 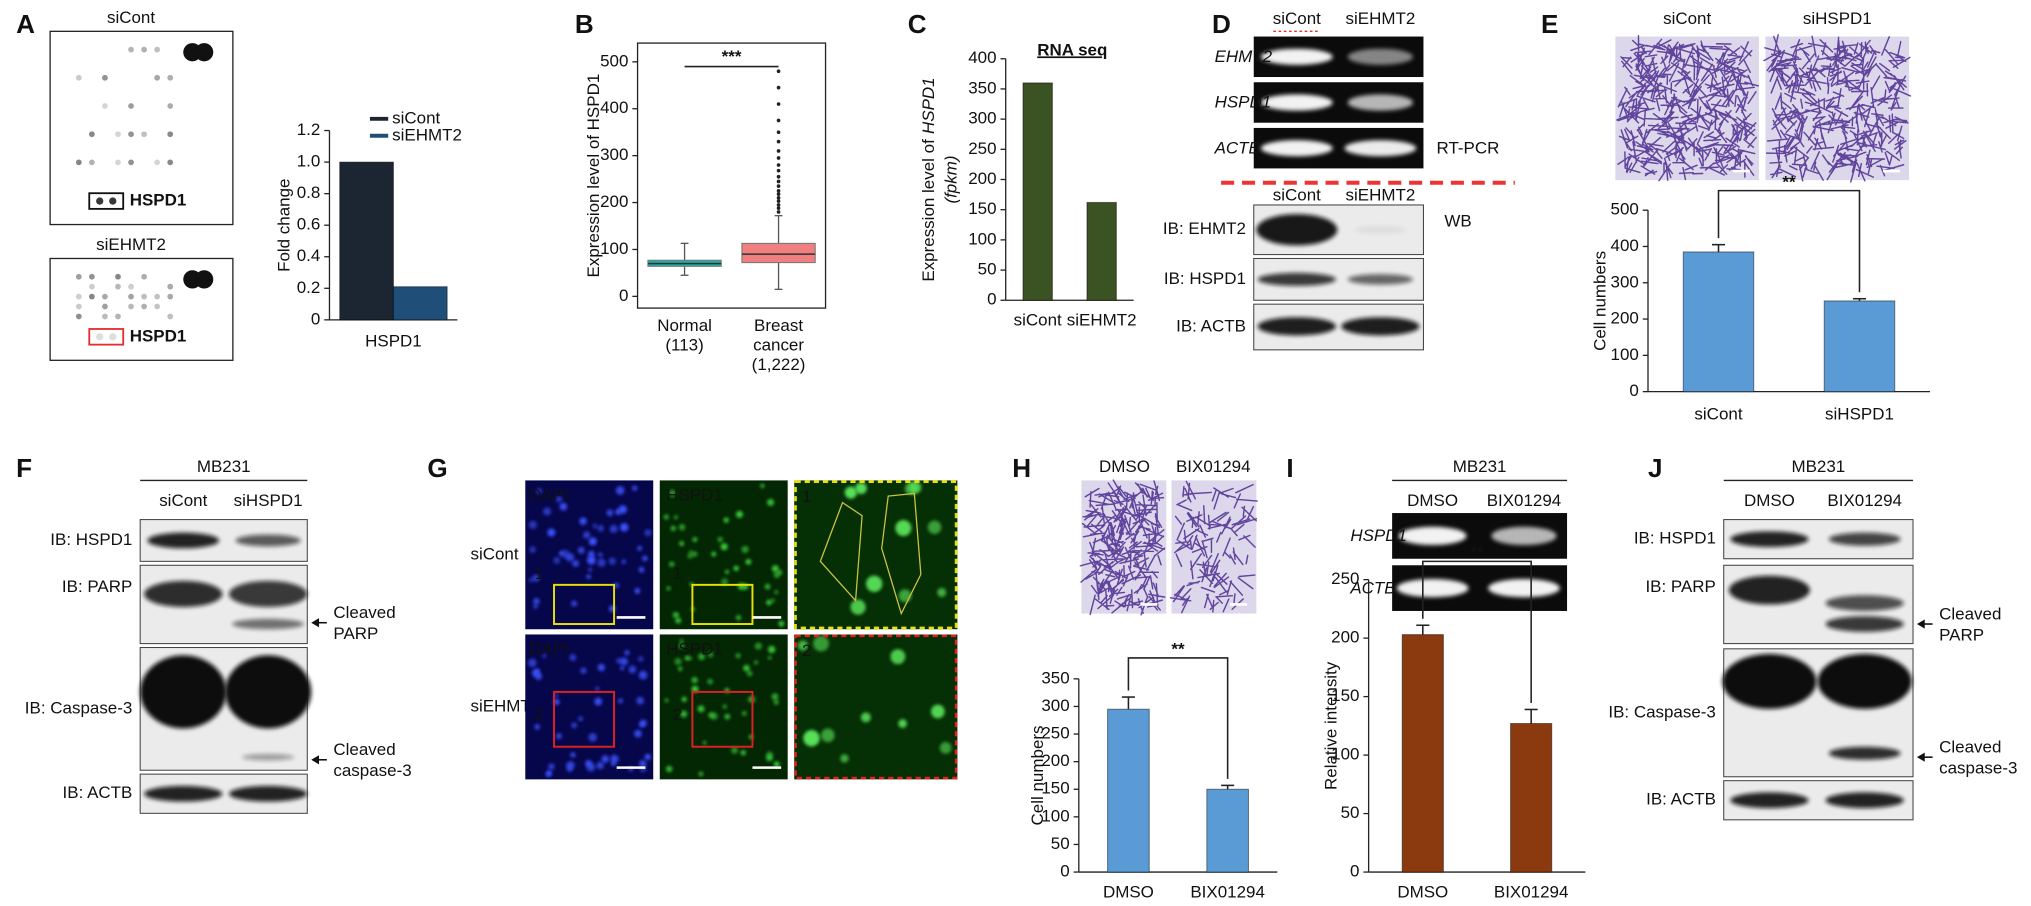 I want to click on column-label: siEHMT2, so click(x=1380, y=194).